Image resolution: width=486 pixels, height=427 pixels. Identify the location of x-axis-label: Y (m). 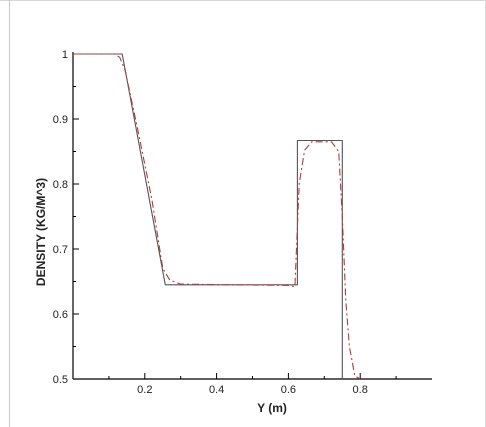
(272, 408).